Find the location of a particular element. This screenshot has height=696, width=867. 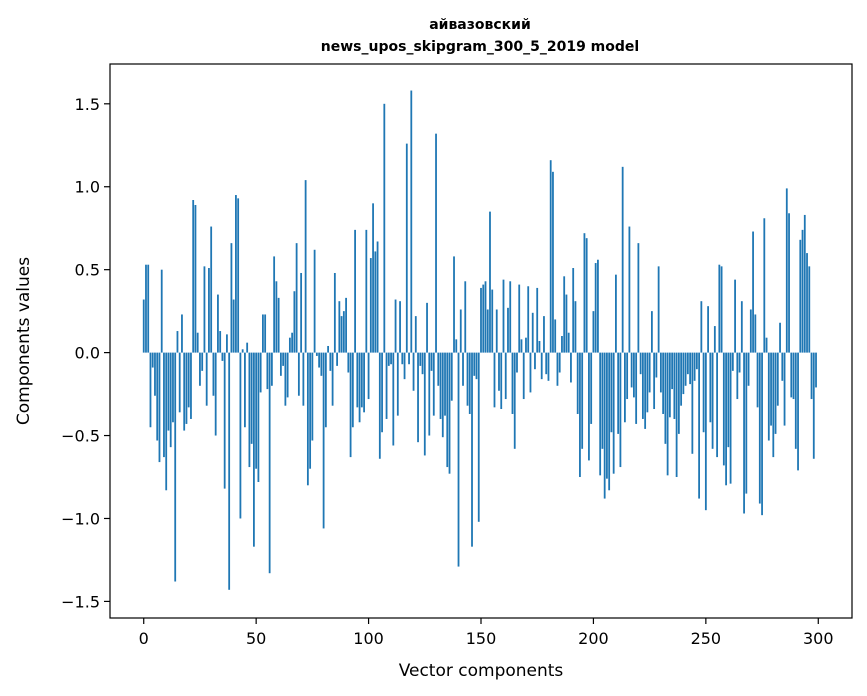

chart-subtitle: news_upos_skipgram_300_5_2019 model is located at coordinates (480, 47).